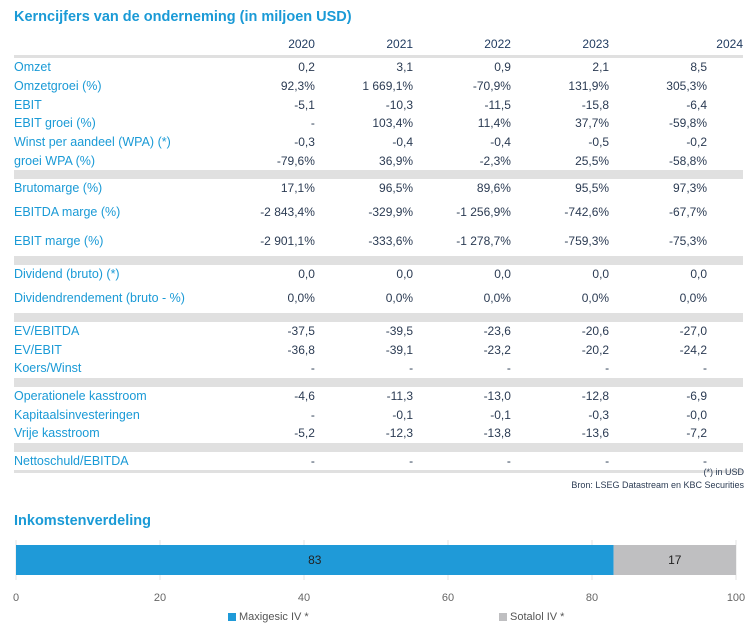 The height and width of the screenshot is (634, 756). I want to click on value-cell: -0,2, so click(696, 142).